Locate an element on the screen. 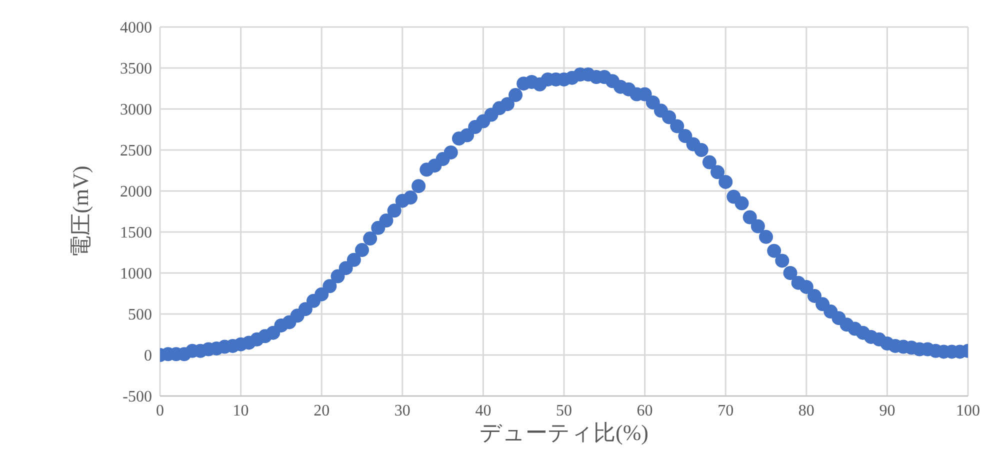  x-axis-title: デューティ比(%) is located at coordinates (564, 432).